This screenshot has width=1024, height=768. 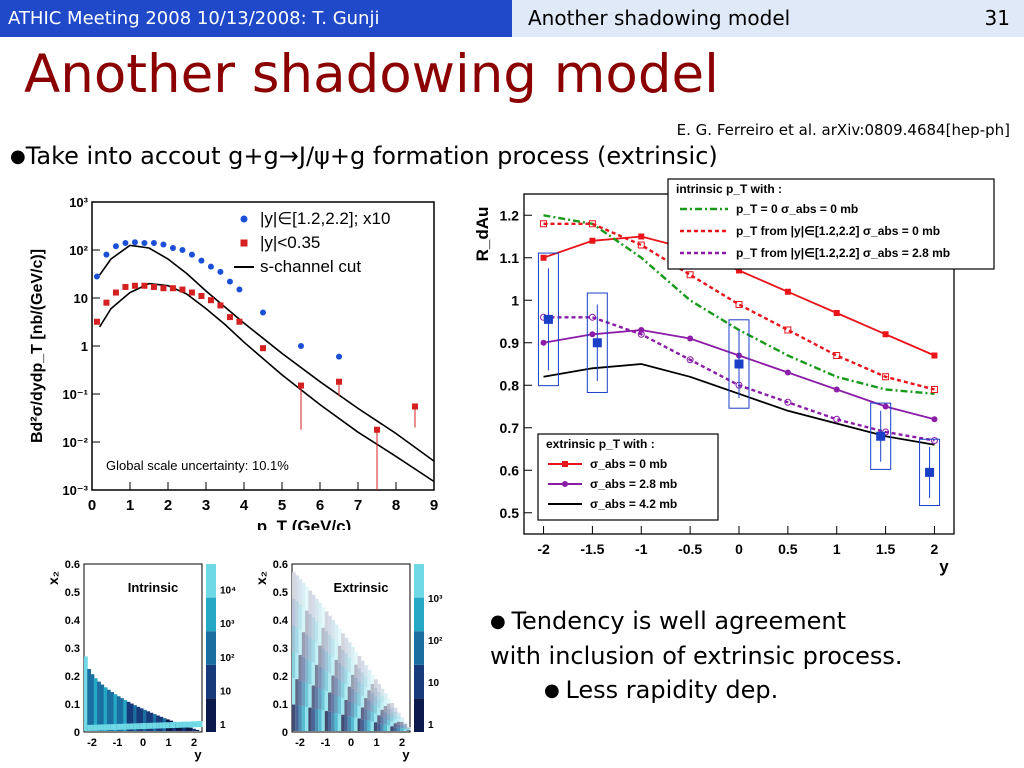 What do you see at coordinates (633, 504) in the screenshot?
I see `legend-label: σ_abs = 4.2 mb` at bounding box center [633, 504].